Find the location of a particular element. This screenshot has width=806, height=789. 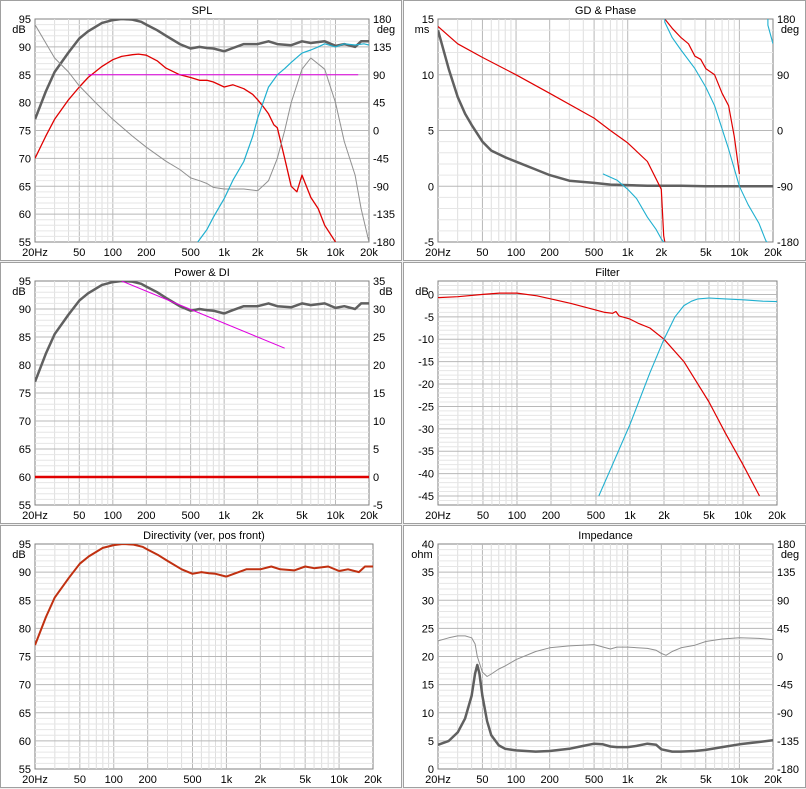

y-unit-left: dB is located at coordinates (18, 555).